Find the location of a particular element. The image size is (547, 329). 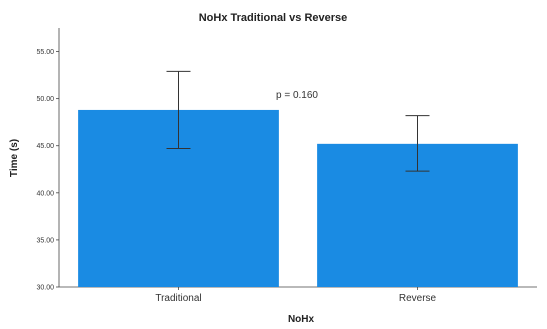

y-tick-label: 50.00 is located at coordinates (45, 99).